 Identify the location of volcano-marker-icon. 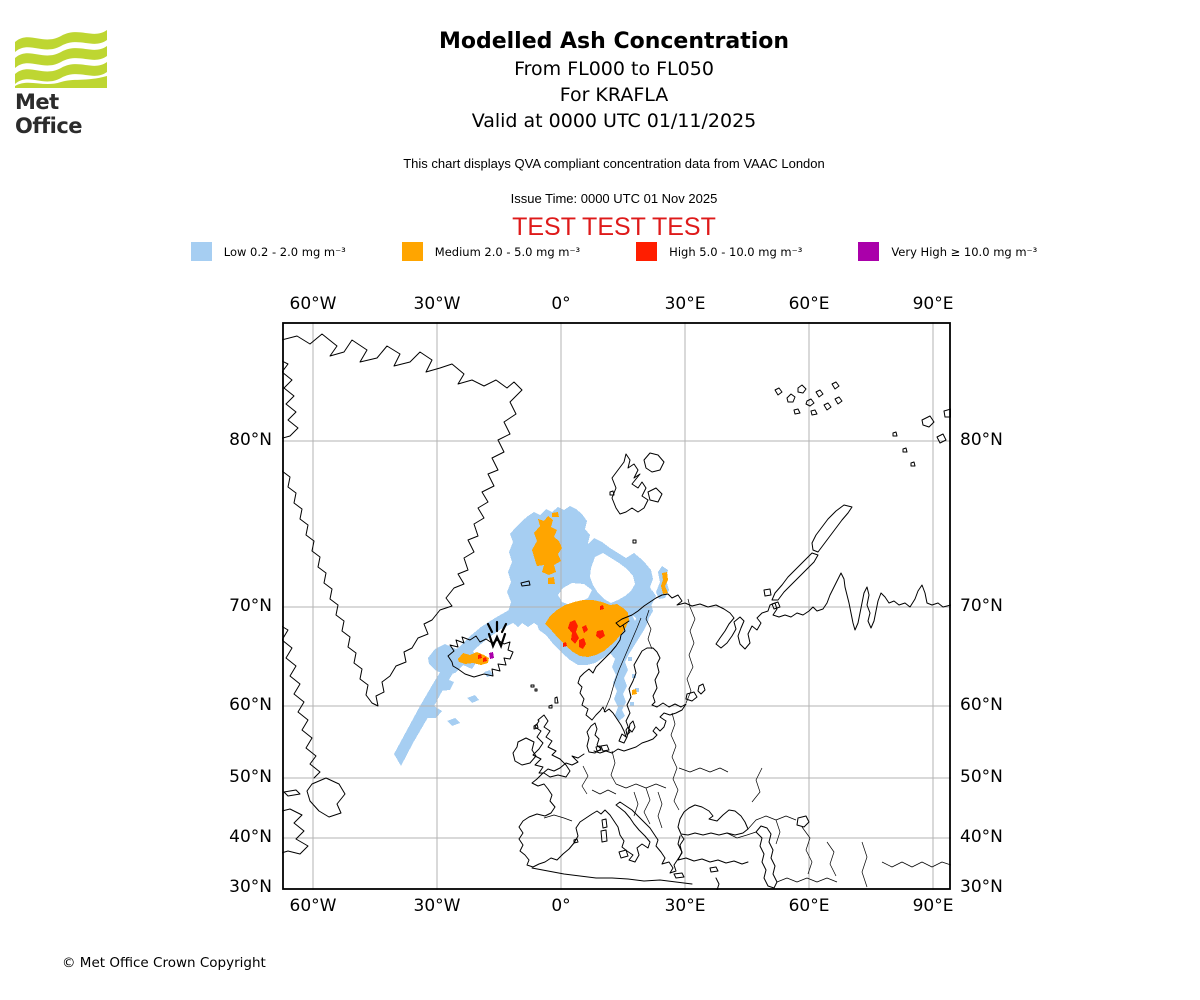
(497, 635).